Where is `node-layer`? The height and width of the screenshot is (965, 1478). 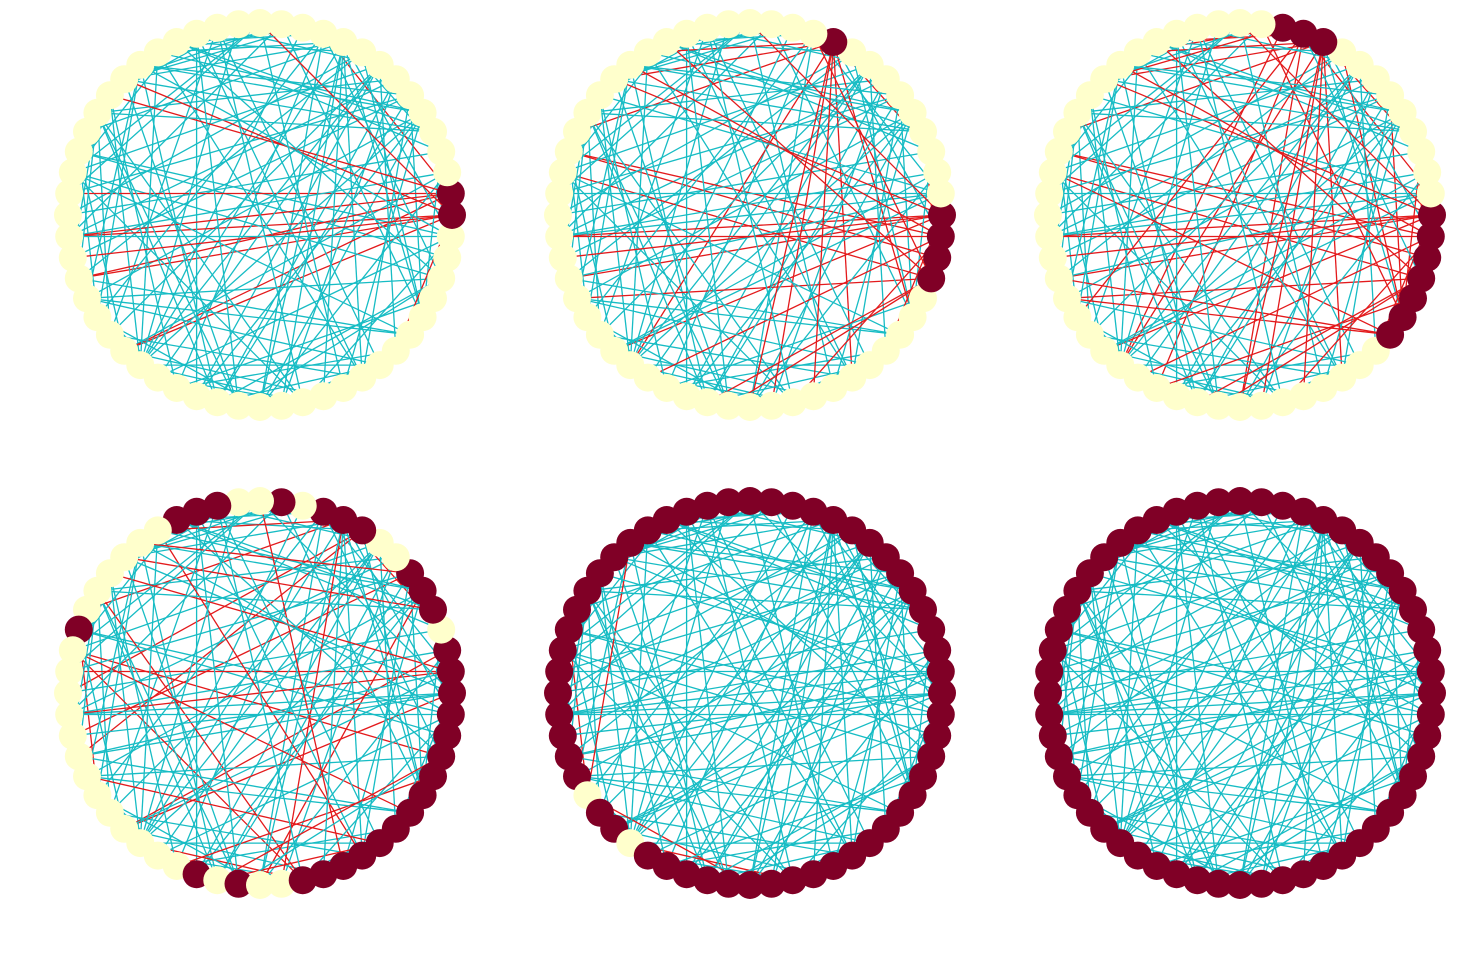 node-layer is located at coordinates (750, 215).